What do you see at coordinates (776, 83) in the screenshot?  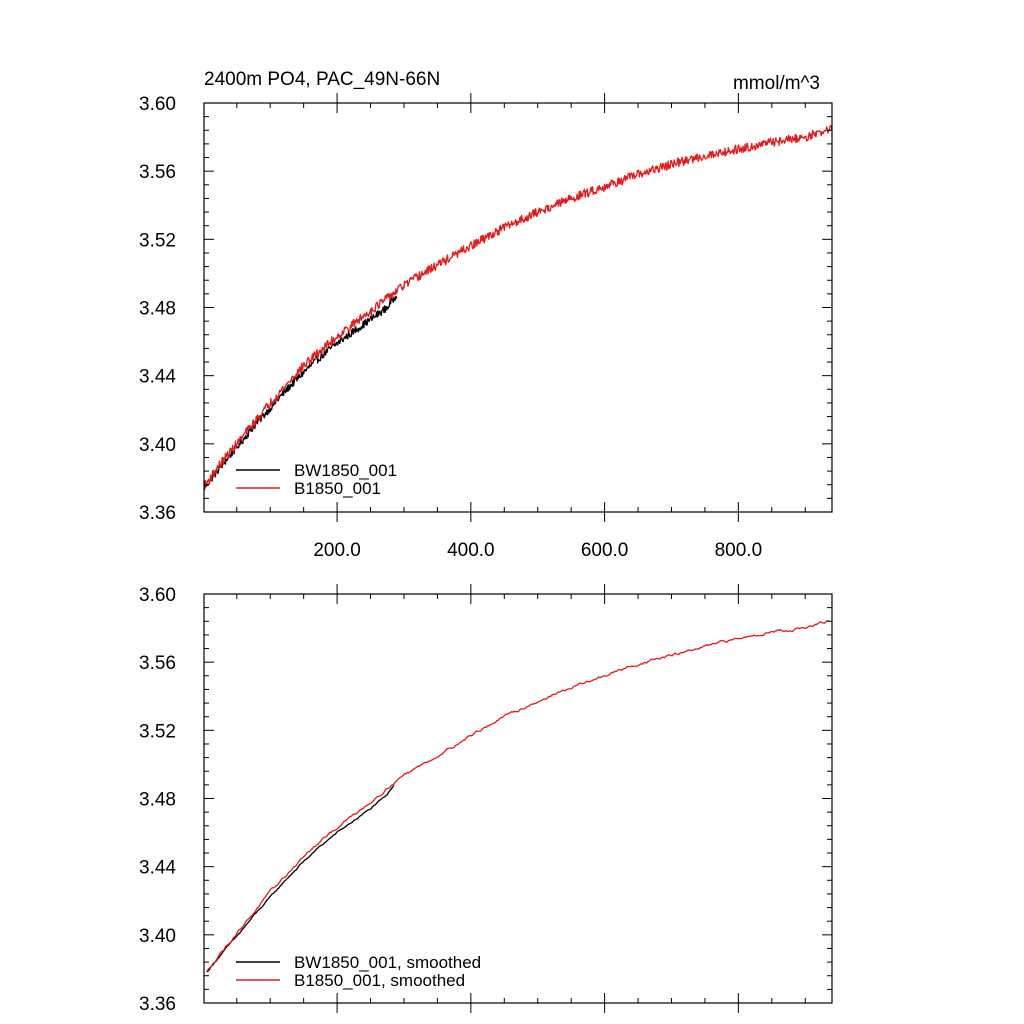 I see `units-label: mmol/m^3` at bounding box center [776, 83].